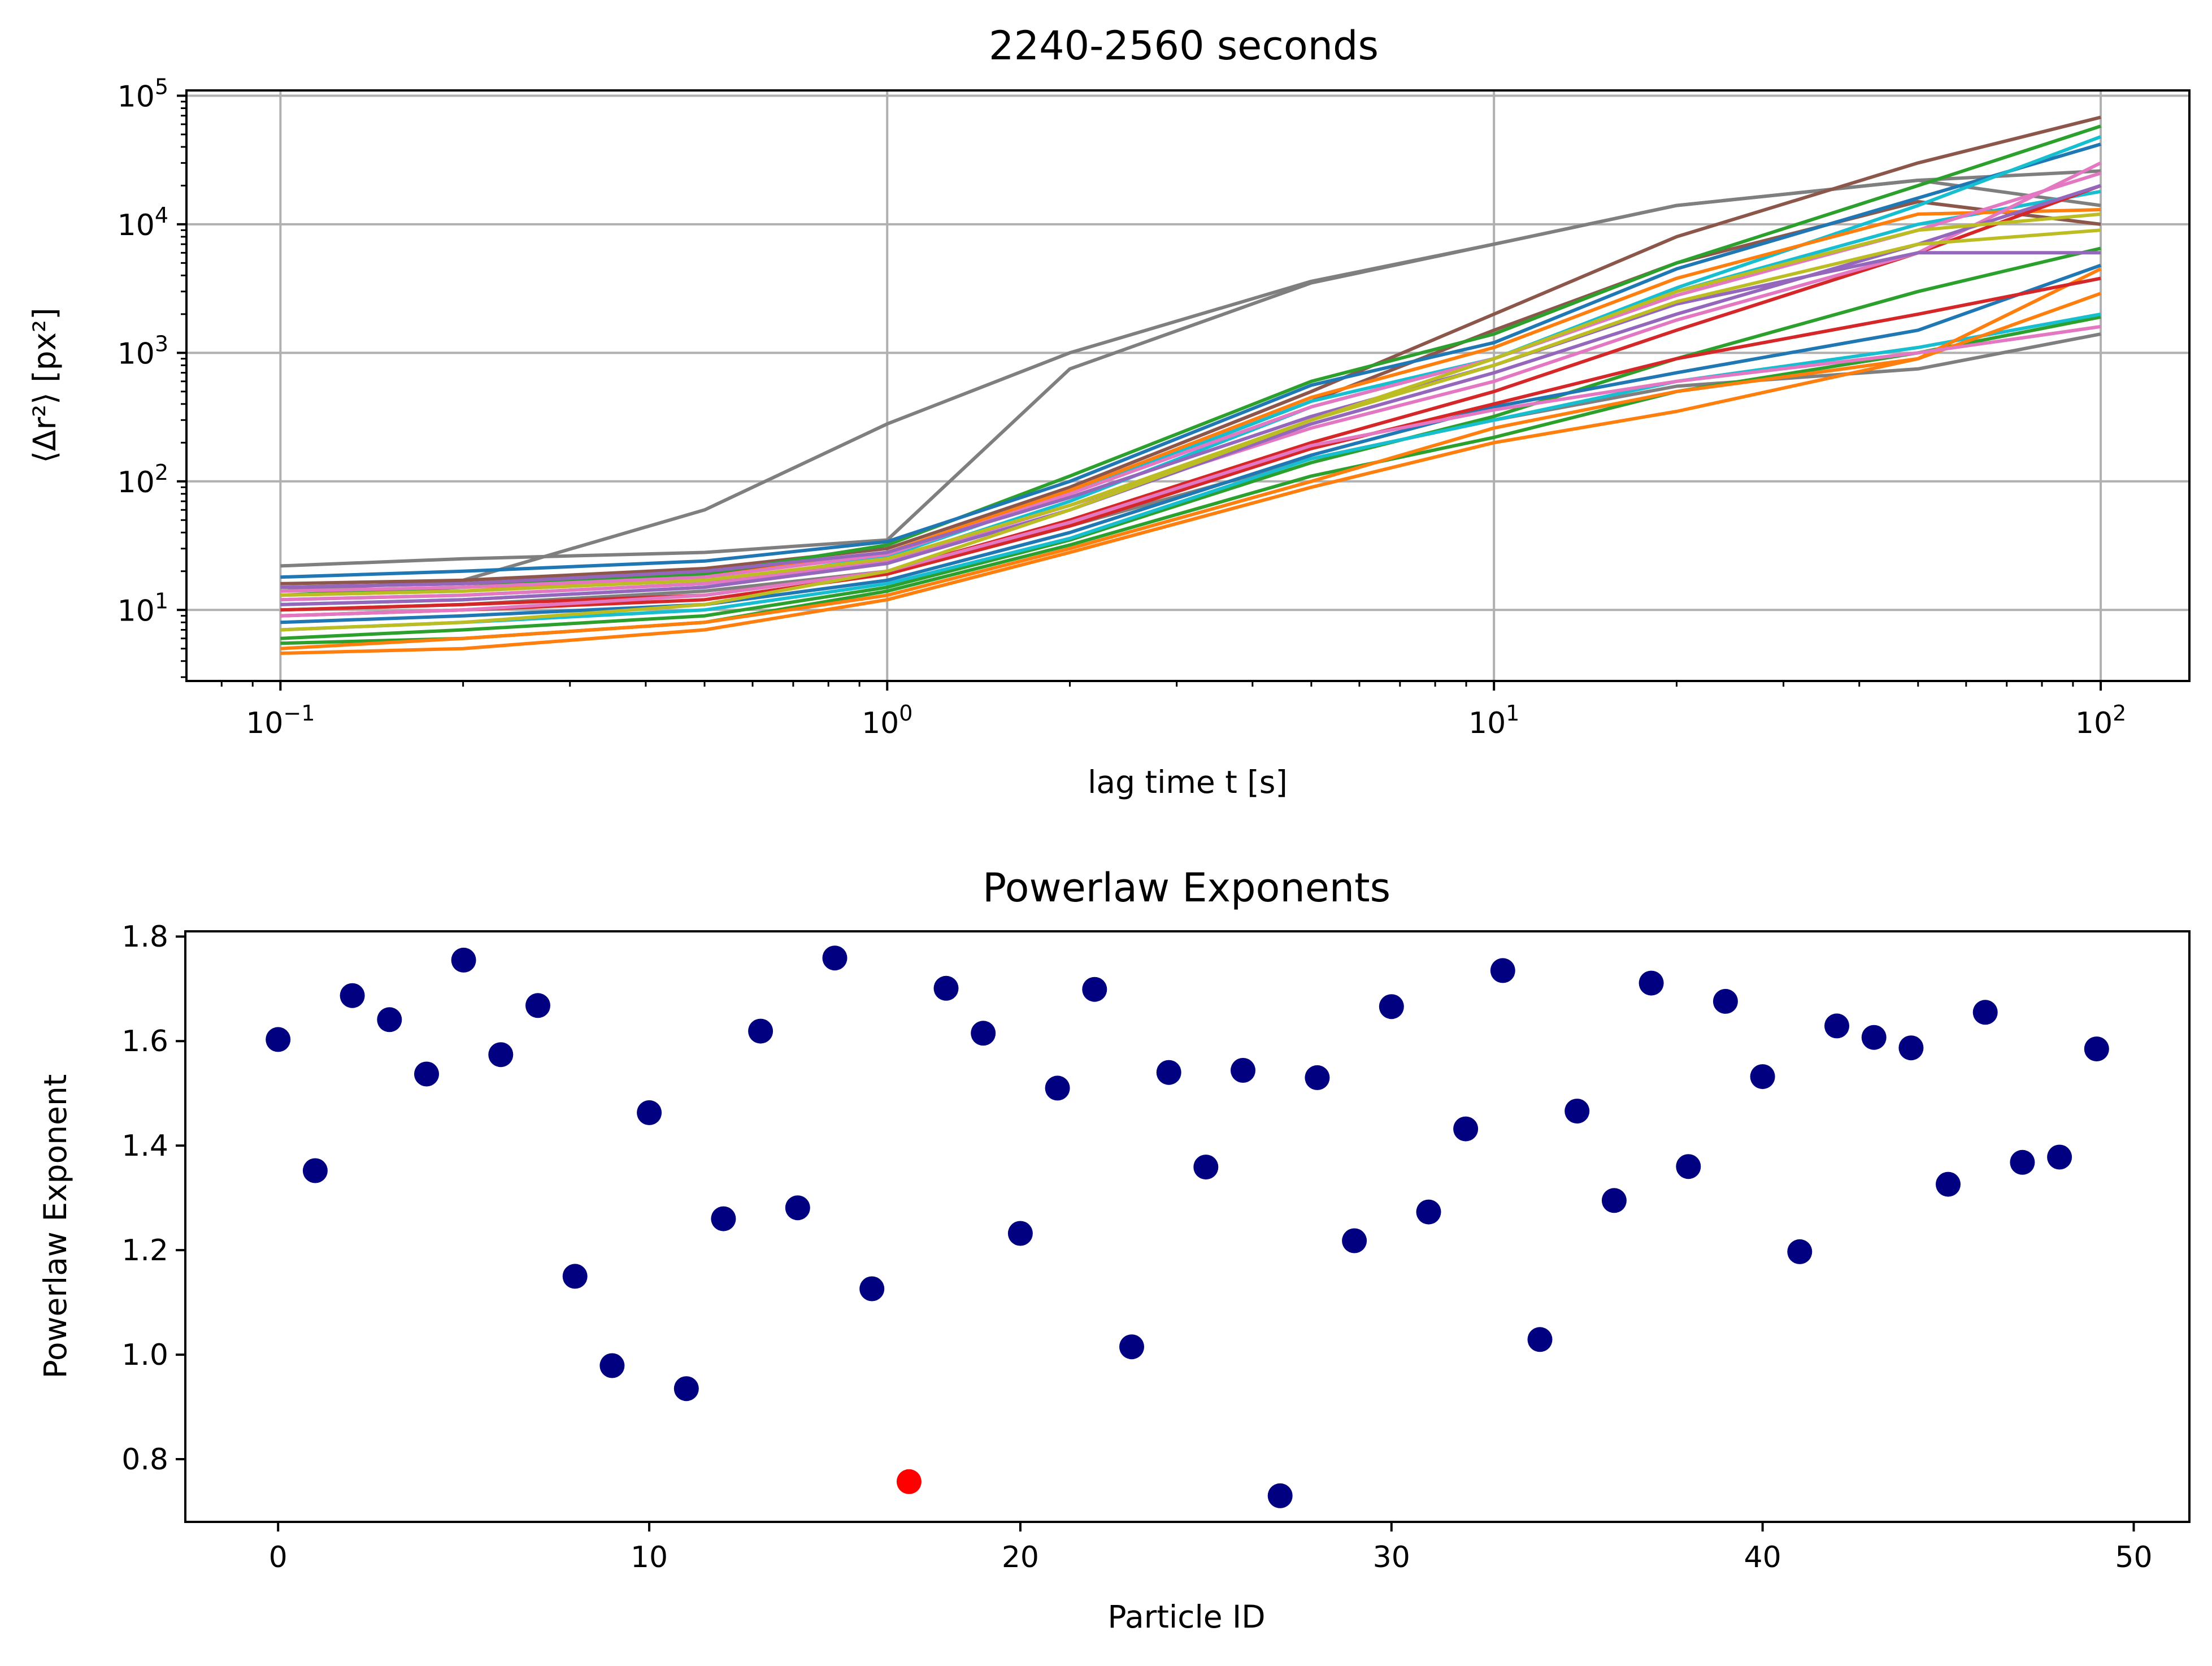  I want to click on exponent-x-tick-label: 50, so click(2133, 1558).